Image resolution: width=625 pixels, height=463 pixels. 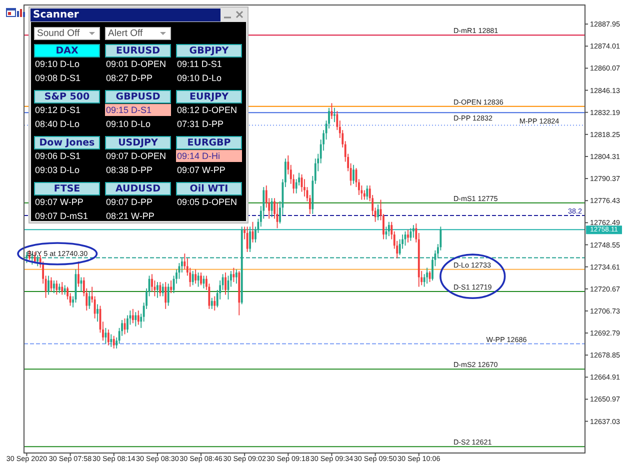 What do you see at coordinates (67, 97) in the screenshot?
I see `category-label: S&P 500` at bounding box center [67, 97].